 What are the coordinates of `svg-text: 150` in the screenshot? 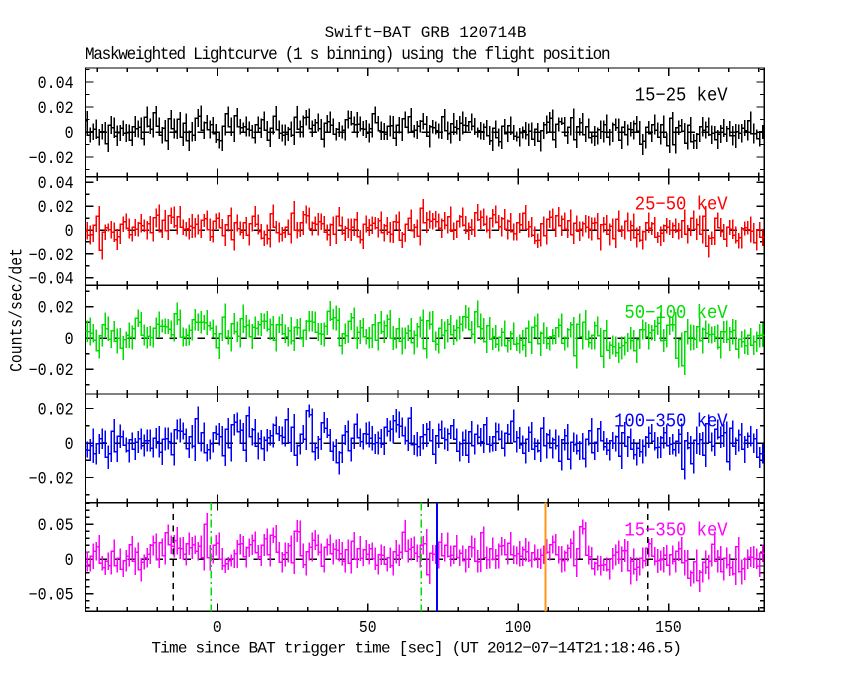 It's located at (668, 627).